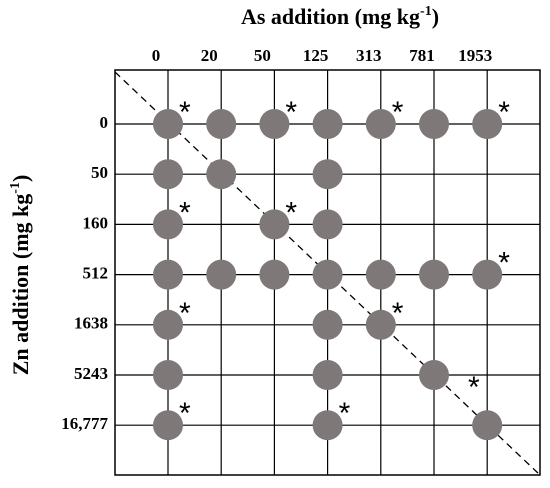 Image resolution: width=550 pixels, height=488 pixels. Describe the element at coordinates (96, 273) in the screenshot. I see `y-label: 512` at that location.